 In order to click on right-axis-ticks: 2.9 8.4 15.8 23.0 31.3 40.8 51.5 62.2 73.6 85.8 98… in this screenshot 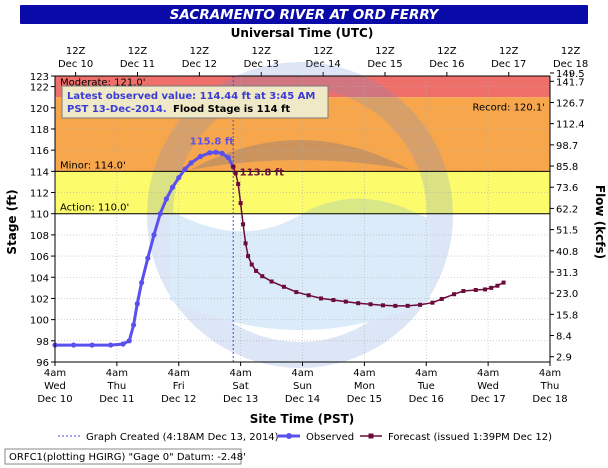, I will do `click(567, 216)`.